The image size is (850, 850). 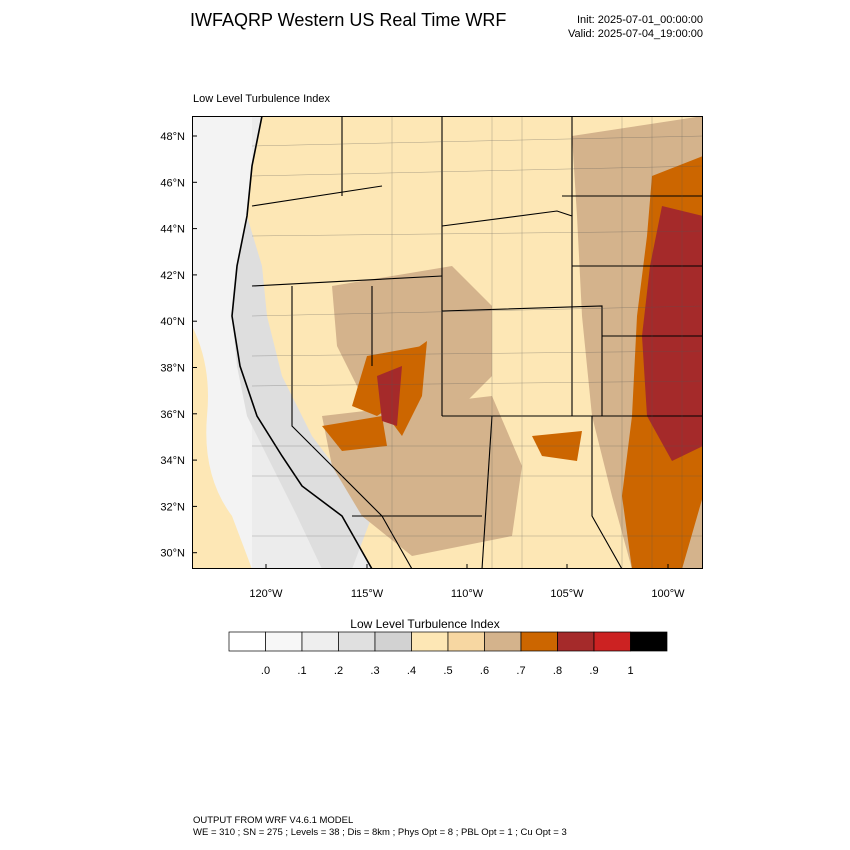 I want to click on colorbar-label: .2, so click(x=338, y=671).